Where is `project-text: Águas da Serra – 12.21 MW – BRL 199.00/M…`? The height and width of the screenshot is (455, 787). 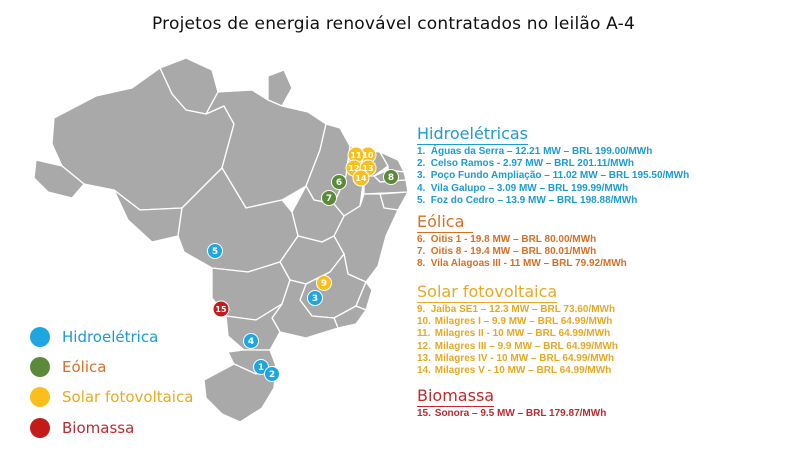 project-text: Águas da Serra – 12.21 MW – BRL 199.00/M… is located at coordinates (540, 151).